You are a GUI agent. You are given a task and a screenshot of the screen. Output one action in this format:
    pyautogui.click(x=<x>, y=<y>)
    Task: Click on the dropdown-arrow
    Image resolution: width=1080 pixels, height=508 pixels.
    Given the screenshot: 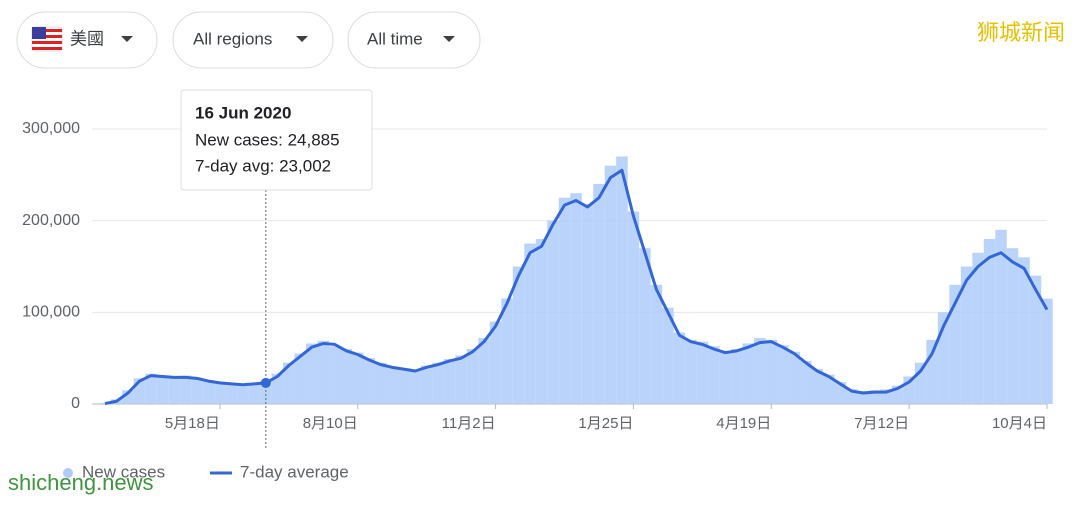 What is the action you would take?
    pyautogui.click(x=127, y=39)
    